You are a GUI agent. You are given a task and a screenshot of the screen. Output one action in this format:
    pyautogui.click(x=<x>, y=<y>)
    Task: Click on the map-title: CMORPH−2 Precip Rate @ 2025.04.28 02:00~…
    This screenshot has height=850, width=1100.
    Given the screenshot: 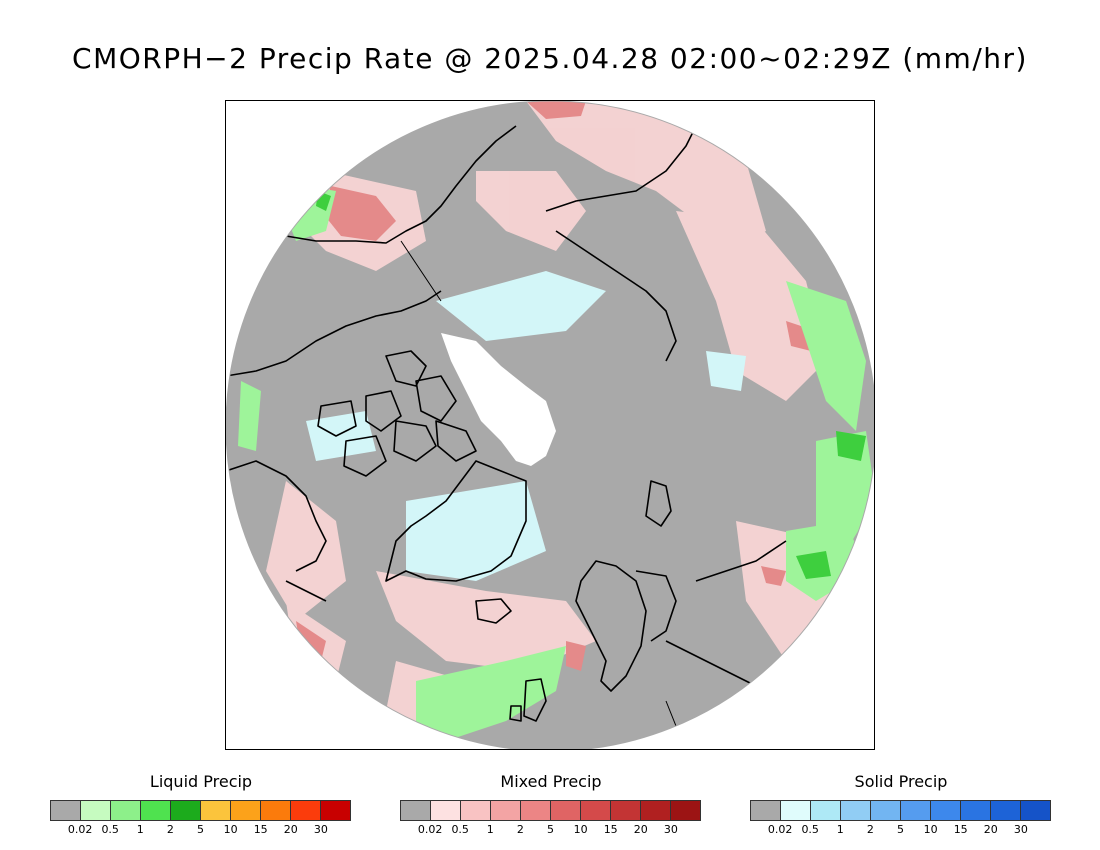 What is the action you would take?
    pyautogui.click(x=550, y=58)
    